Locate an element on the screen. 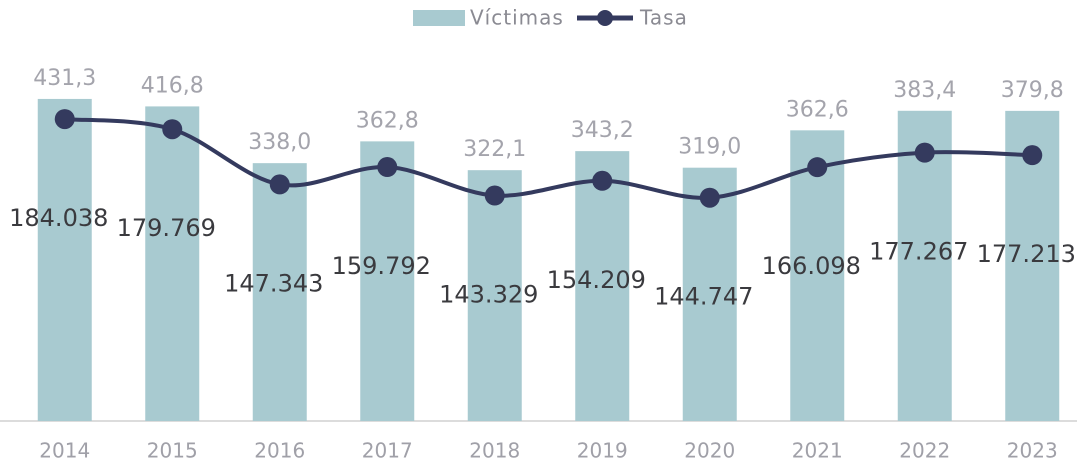 The image size is (1077, 466). x-tick-label: 2021 is located at coordinates (817, 451).